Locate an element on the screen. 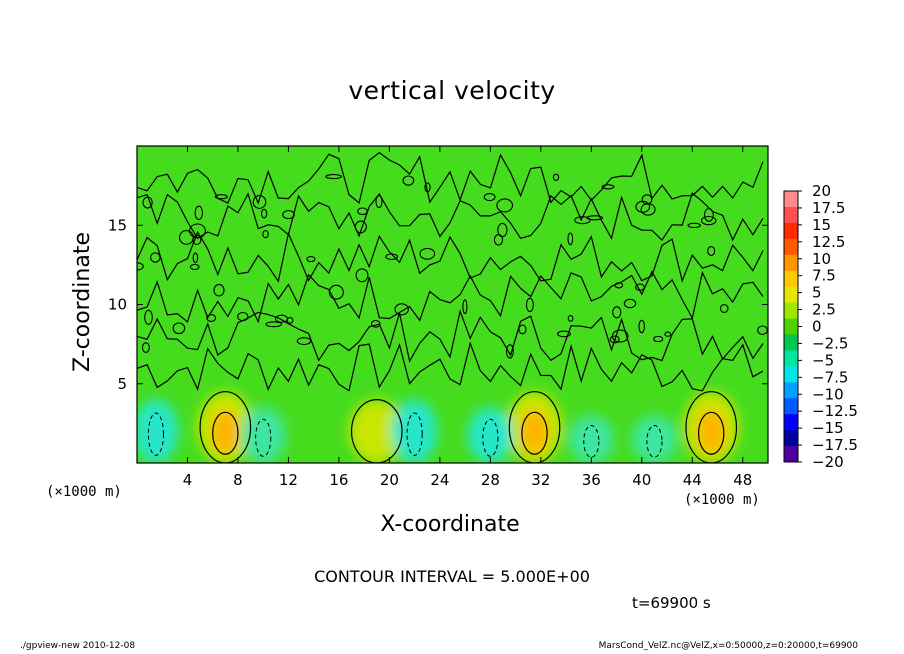 The width and height of the screenshot is (904, 654). y-tick-label: 5 is located at coordinates (122, 384).